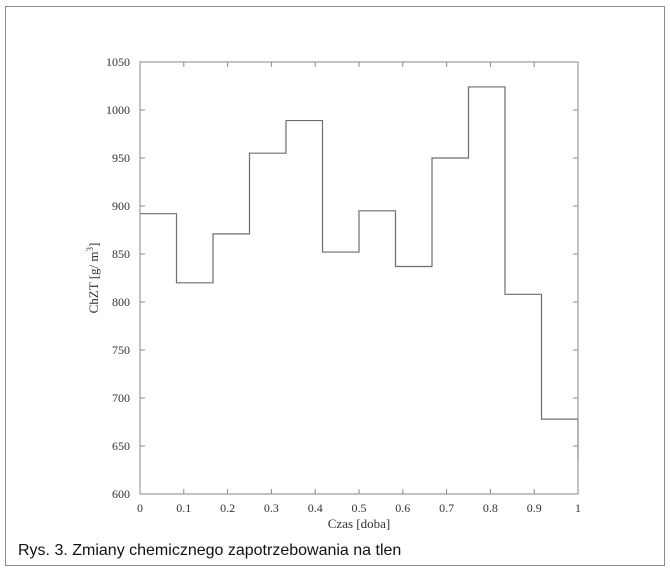  Describe the element at coordinates (121, 158) in the screenshot. I see `y-tick-label: 950` at that location.